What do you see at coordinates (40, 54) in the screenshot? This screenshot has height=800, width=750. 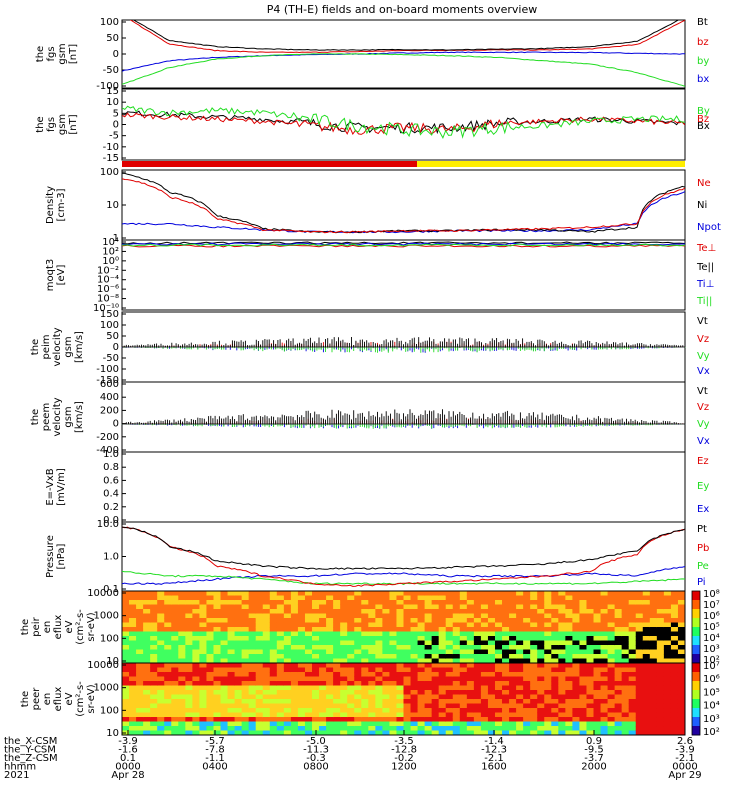 I see `y-axis-label: the` at bounding box center [40, 54].